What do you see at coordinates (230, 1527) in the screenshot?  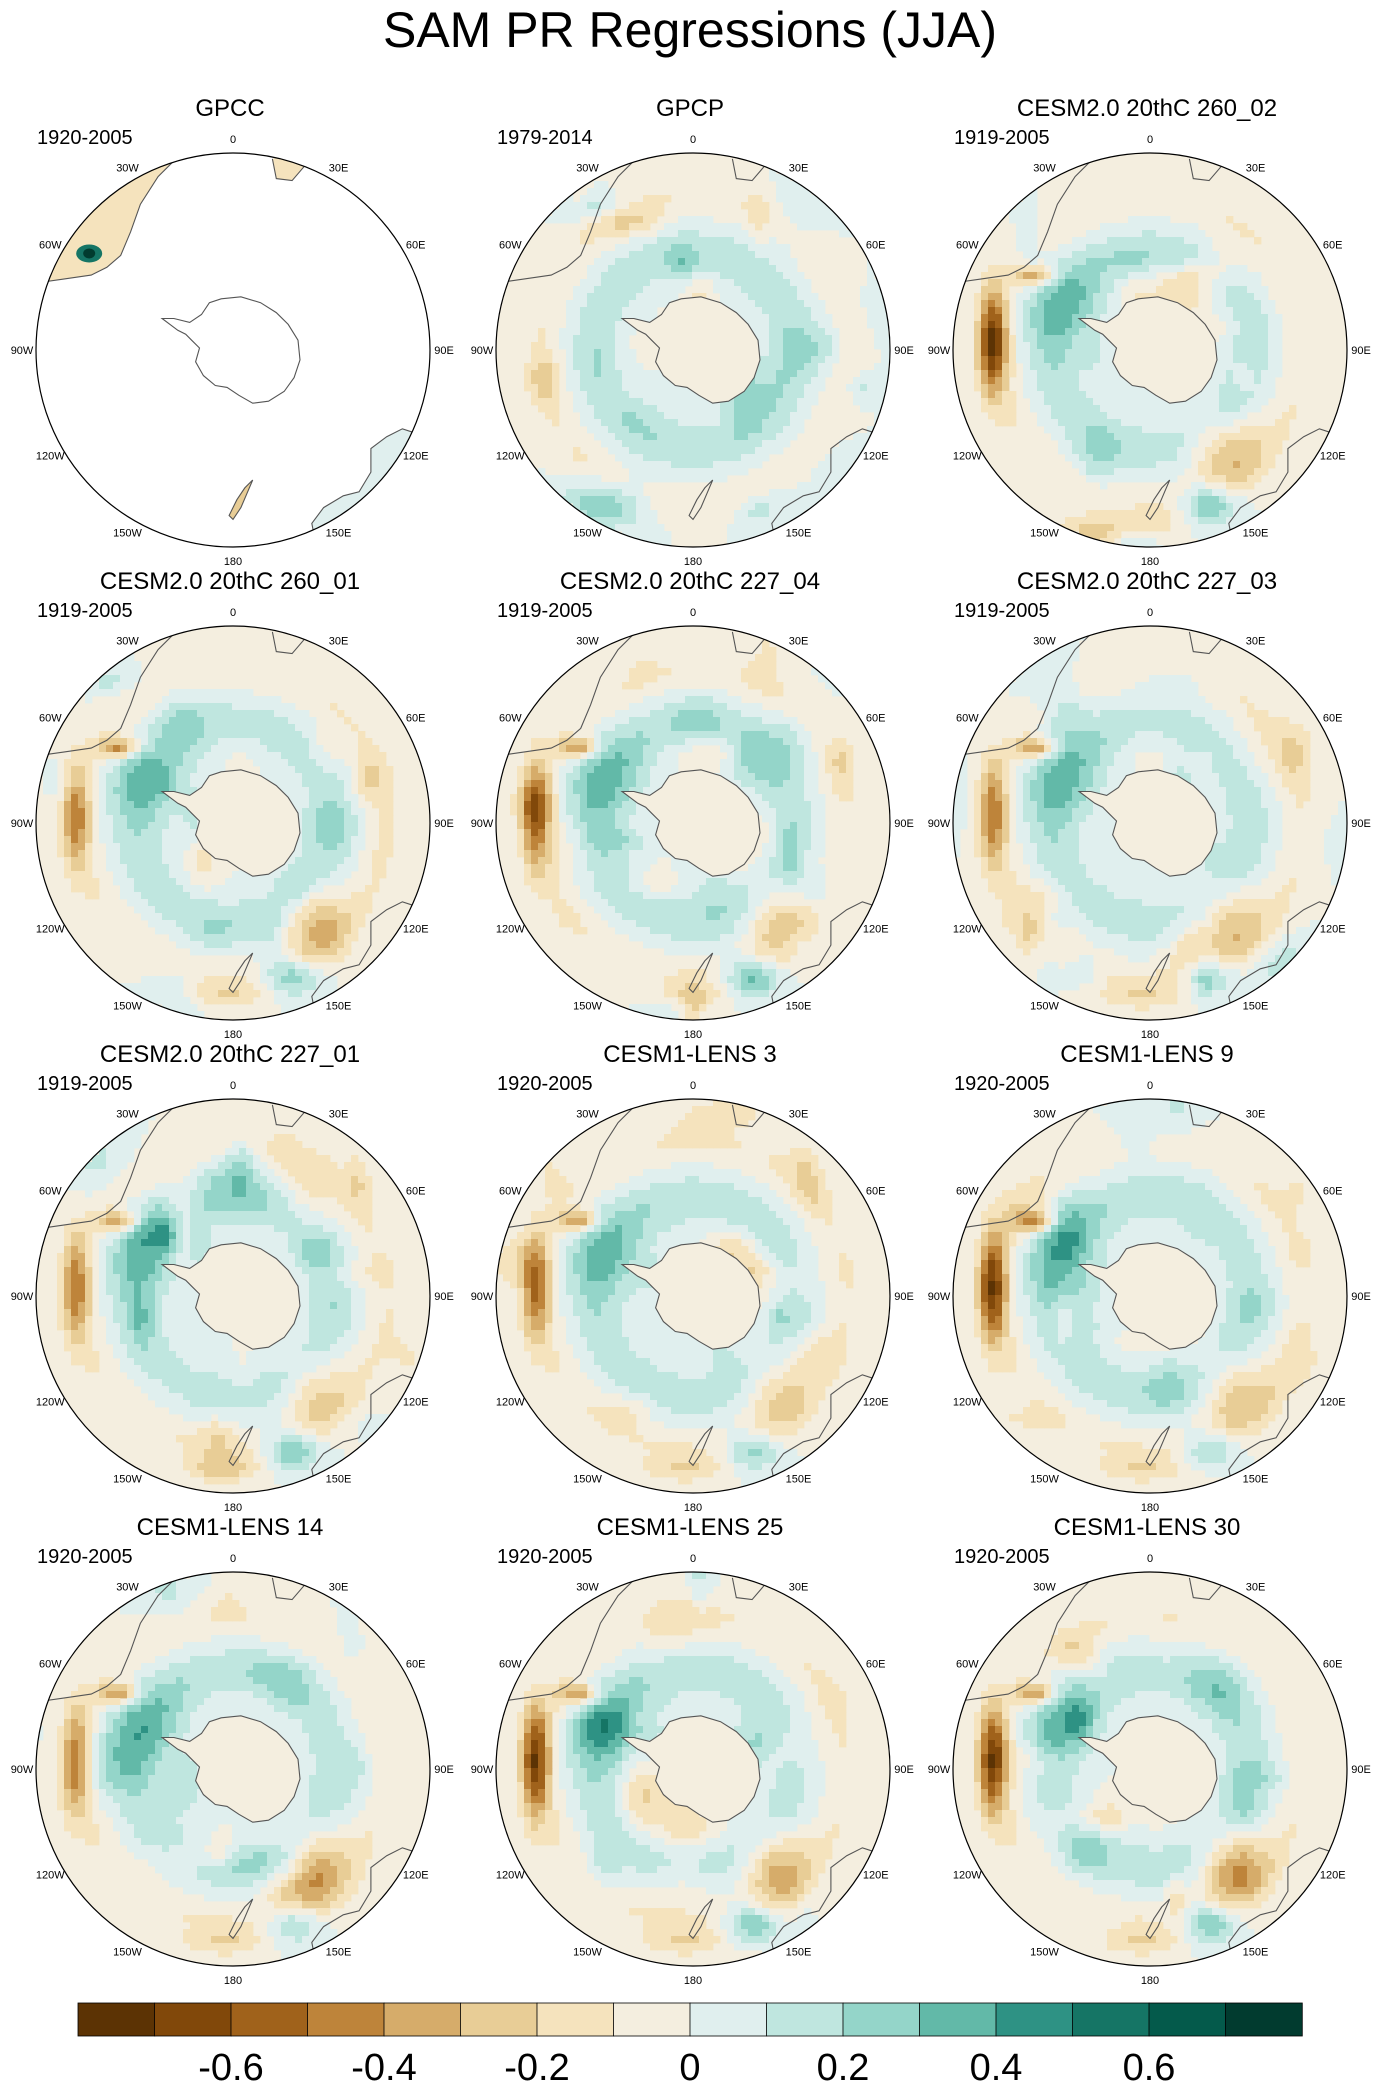 I see `panel-title: CESM1-LENS 14` at bounding box center [230, 1527].